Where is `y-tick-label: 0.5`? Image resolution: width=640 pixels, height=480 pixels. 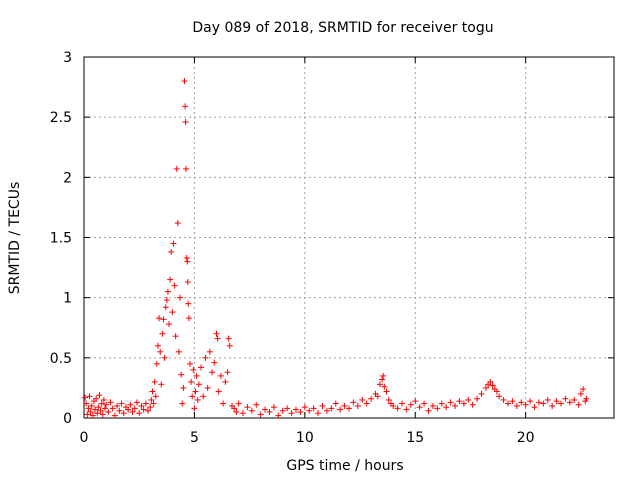
y-tick-label: 0.5 is located at coordinates (61, 359).